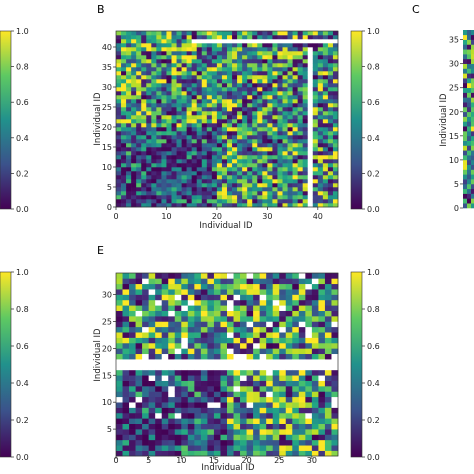 The height and width of the screenshot is (474, 474). I want to click on colorbar-tick-label: 1.0, so click(22, 272).